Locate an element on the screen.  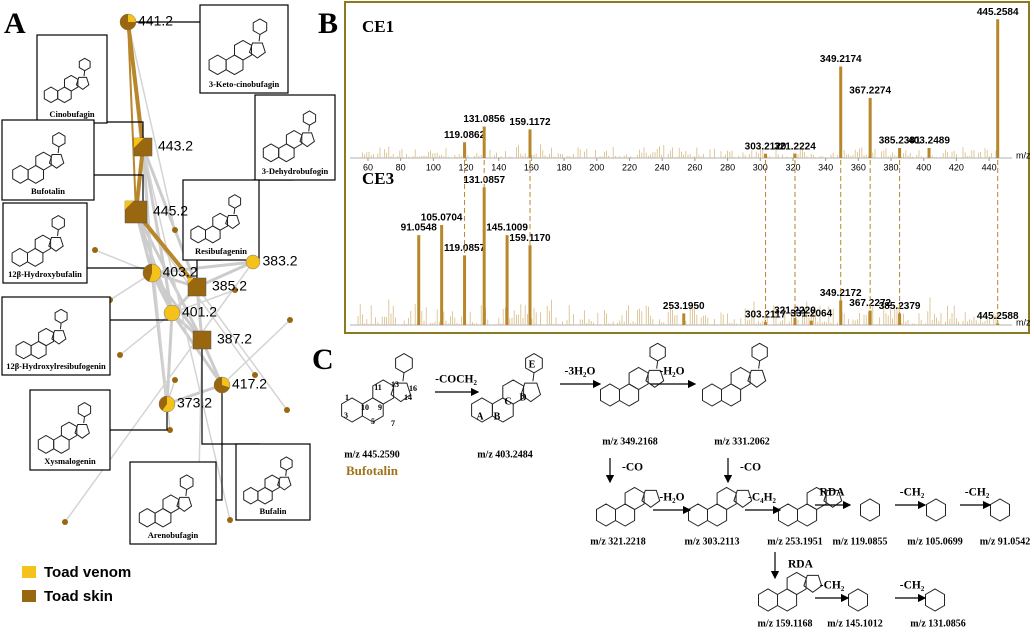
atom-number: 13 is located at coordinates (395, 384).